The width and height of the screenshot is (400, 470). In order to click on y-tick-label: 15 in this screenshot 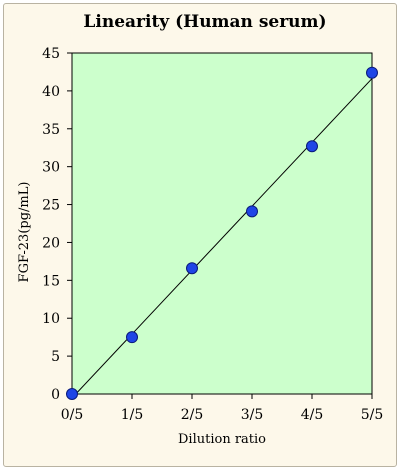, I will do `click(51, 281)`.